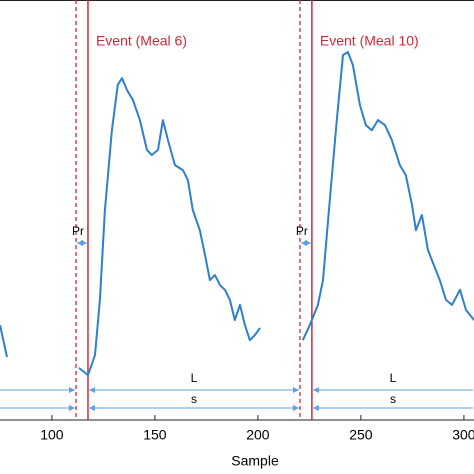  What do you see at coordinates (155, 435) in the screenshot?
I see `x-tick-label: 150` at bounding box center [155, 435].